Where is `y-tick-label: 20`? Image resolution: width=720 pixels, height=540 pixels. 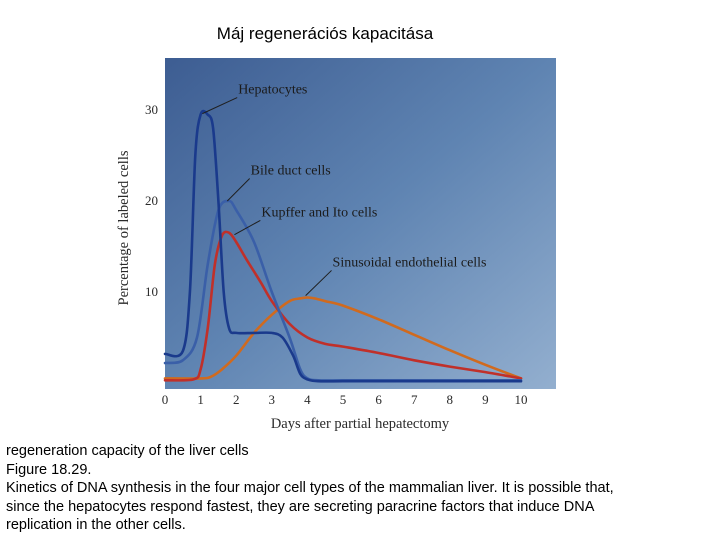
y-tick-label: 20 is located at coordinates (151, 200).